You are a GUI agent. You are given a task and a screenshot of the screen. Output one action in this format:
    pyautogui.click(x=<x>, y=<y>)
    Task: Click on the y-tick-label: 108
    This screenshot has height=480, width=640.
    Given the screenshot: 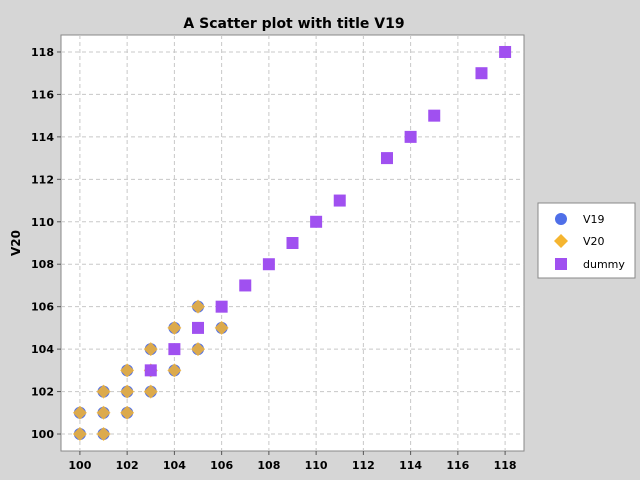 What is the action you would take?
    pyautogui.click(x=42, y=264)
    